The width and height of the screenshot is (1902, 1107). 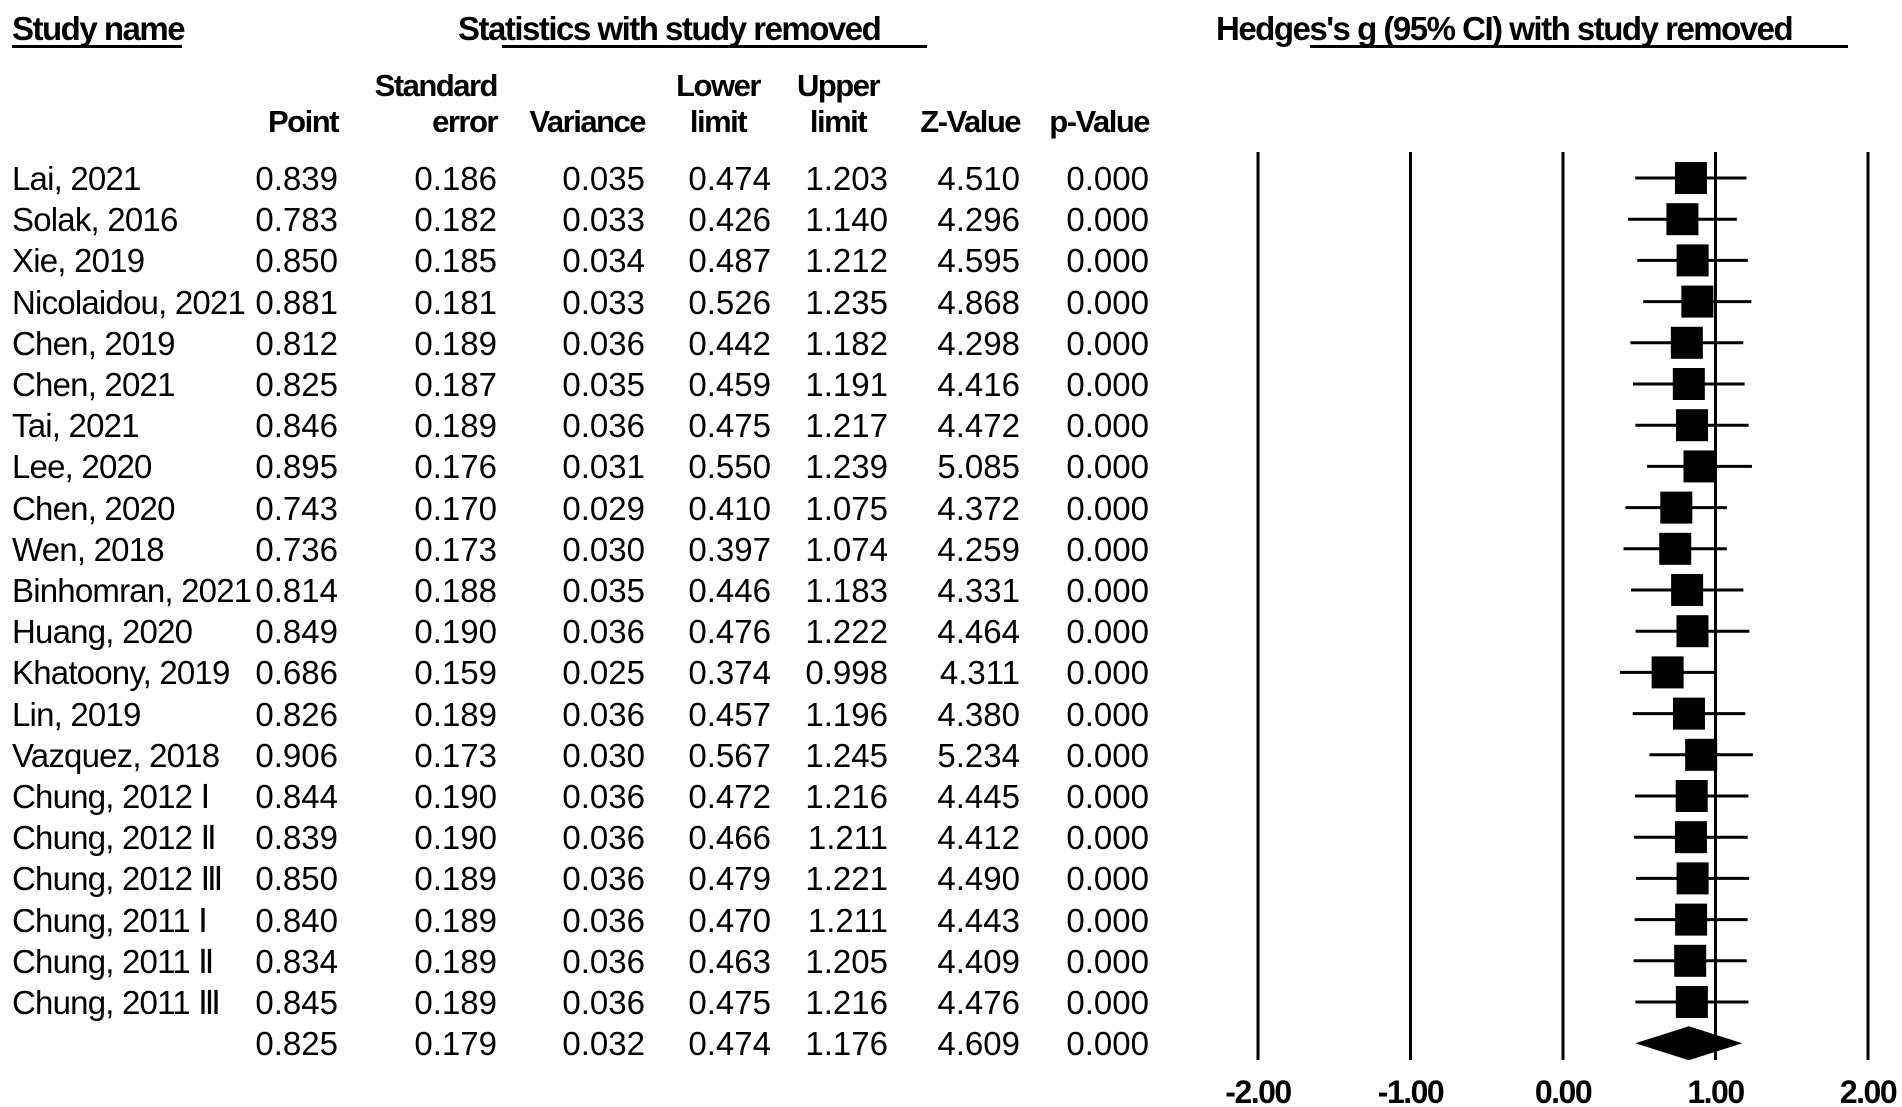 I want to click on cell-point: 0.845, so click(x=296, y=1002).